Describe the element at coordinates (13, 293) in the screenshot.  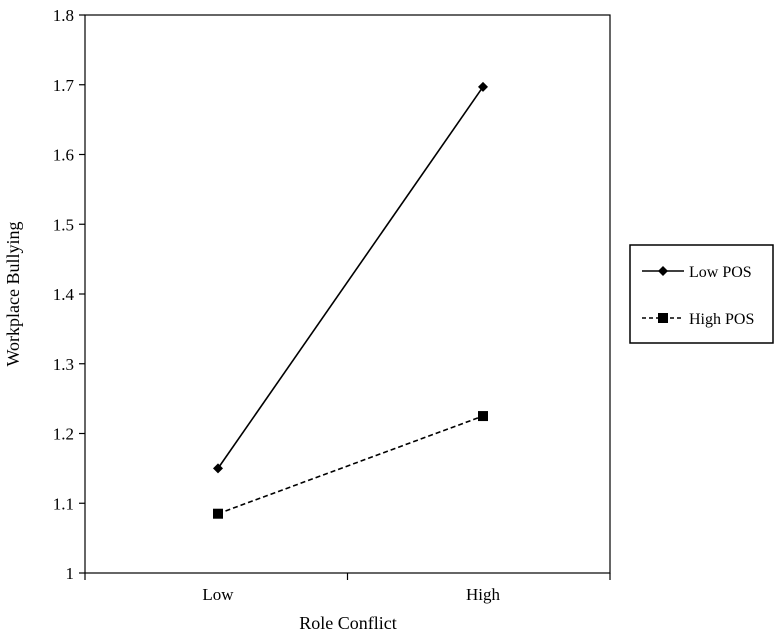
I see `y-axis-title: Workplace Bullying` at that location.